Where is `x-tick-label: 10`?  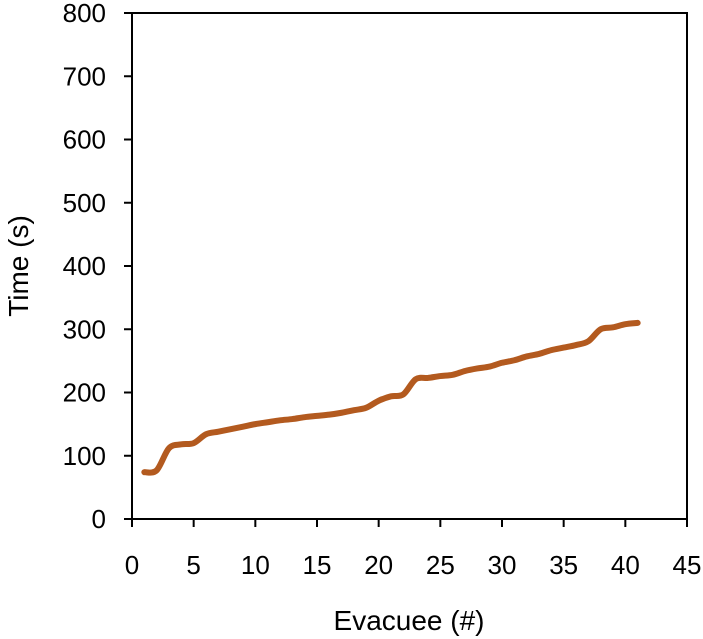
x-tick-label: 10 is located at coordinates (255, 565).